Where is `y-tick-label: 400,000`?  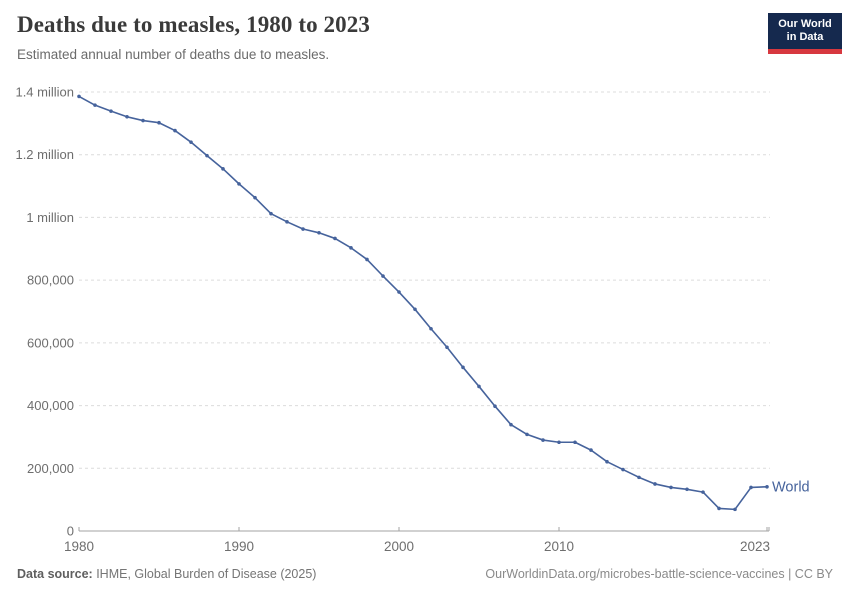
y-tick-label: 400,000 is located at coordinates (50, 405).